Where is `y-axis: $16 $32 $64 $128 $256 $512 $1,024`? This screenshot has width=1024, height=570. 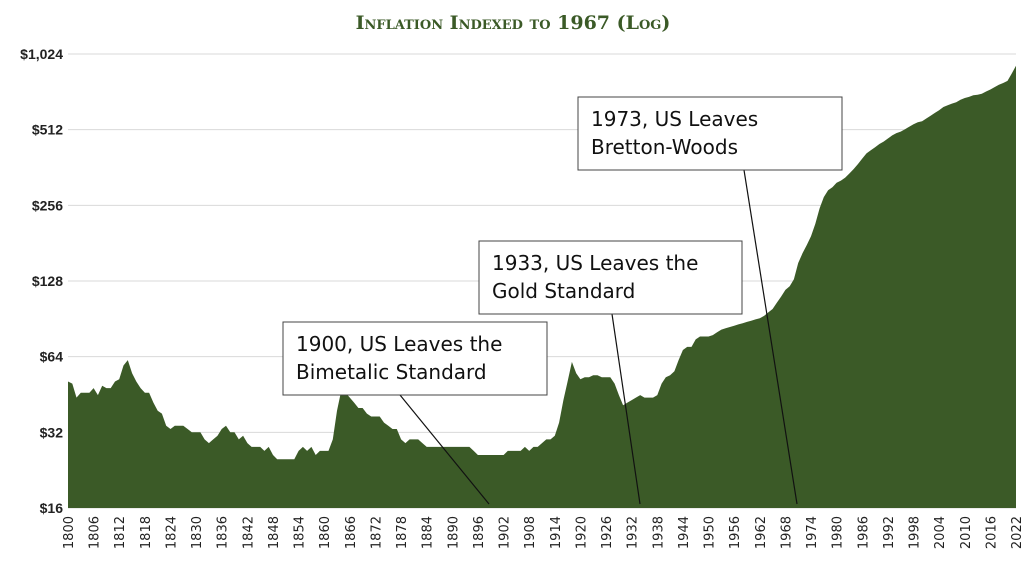 y-axis: $16 $32 $64 $128 $256 $512 $1,024 is located at coordinates (41, 281).